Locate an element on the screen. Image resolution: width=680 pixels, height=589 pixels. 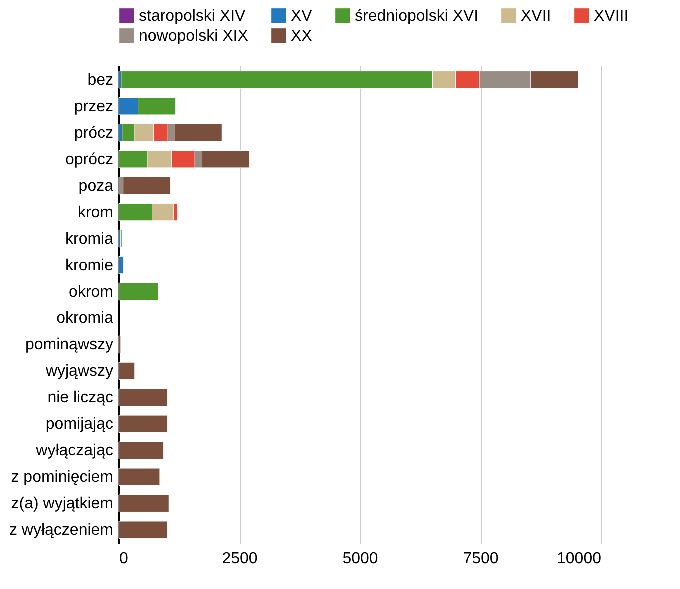
y-tick-label: kromie is located at coordinates (89, 265).